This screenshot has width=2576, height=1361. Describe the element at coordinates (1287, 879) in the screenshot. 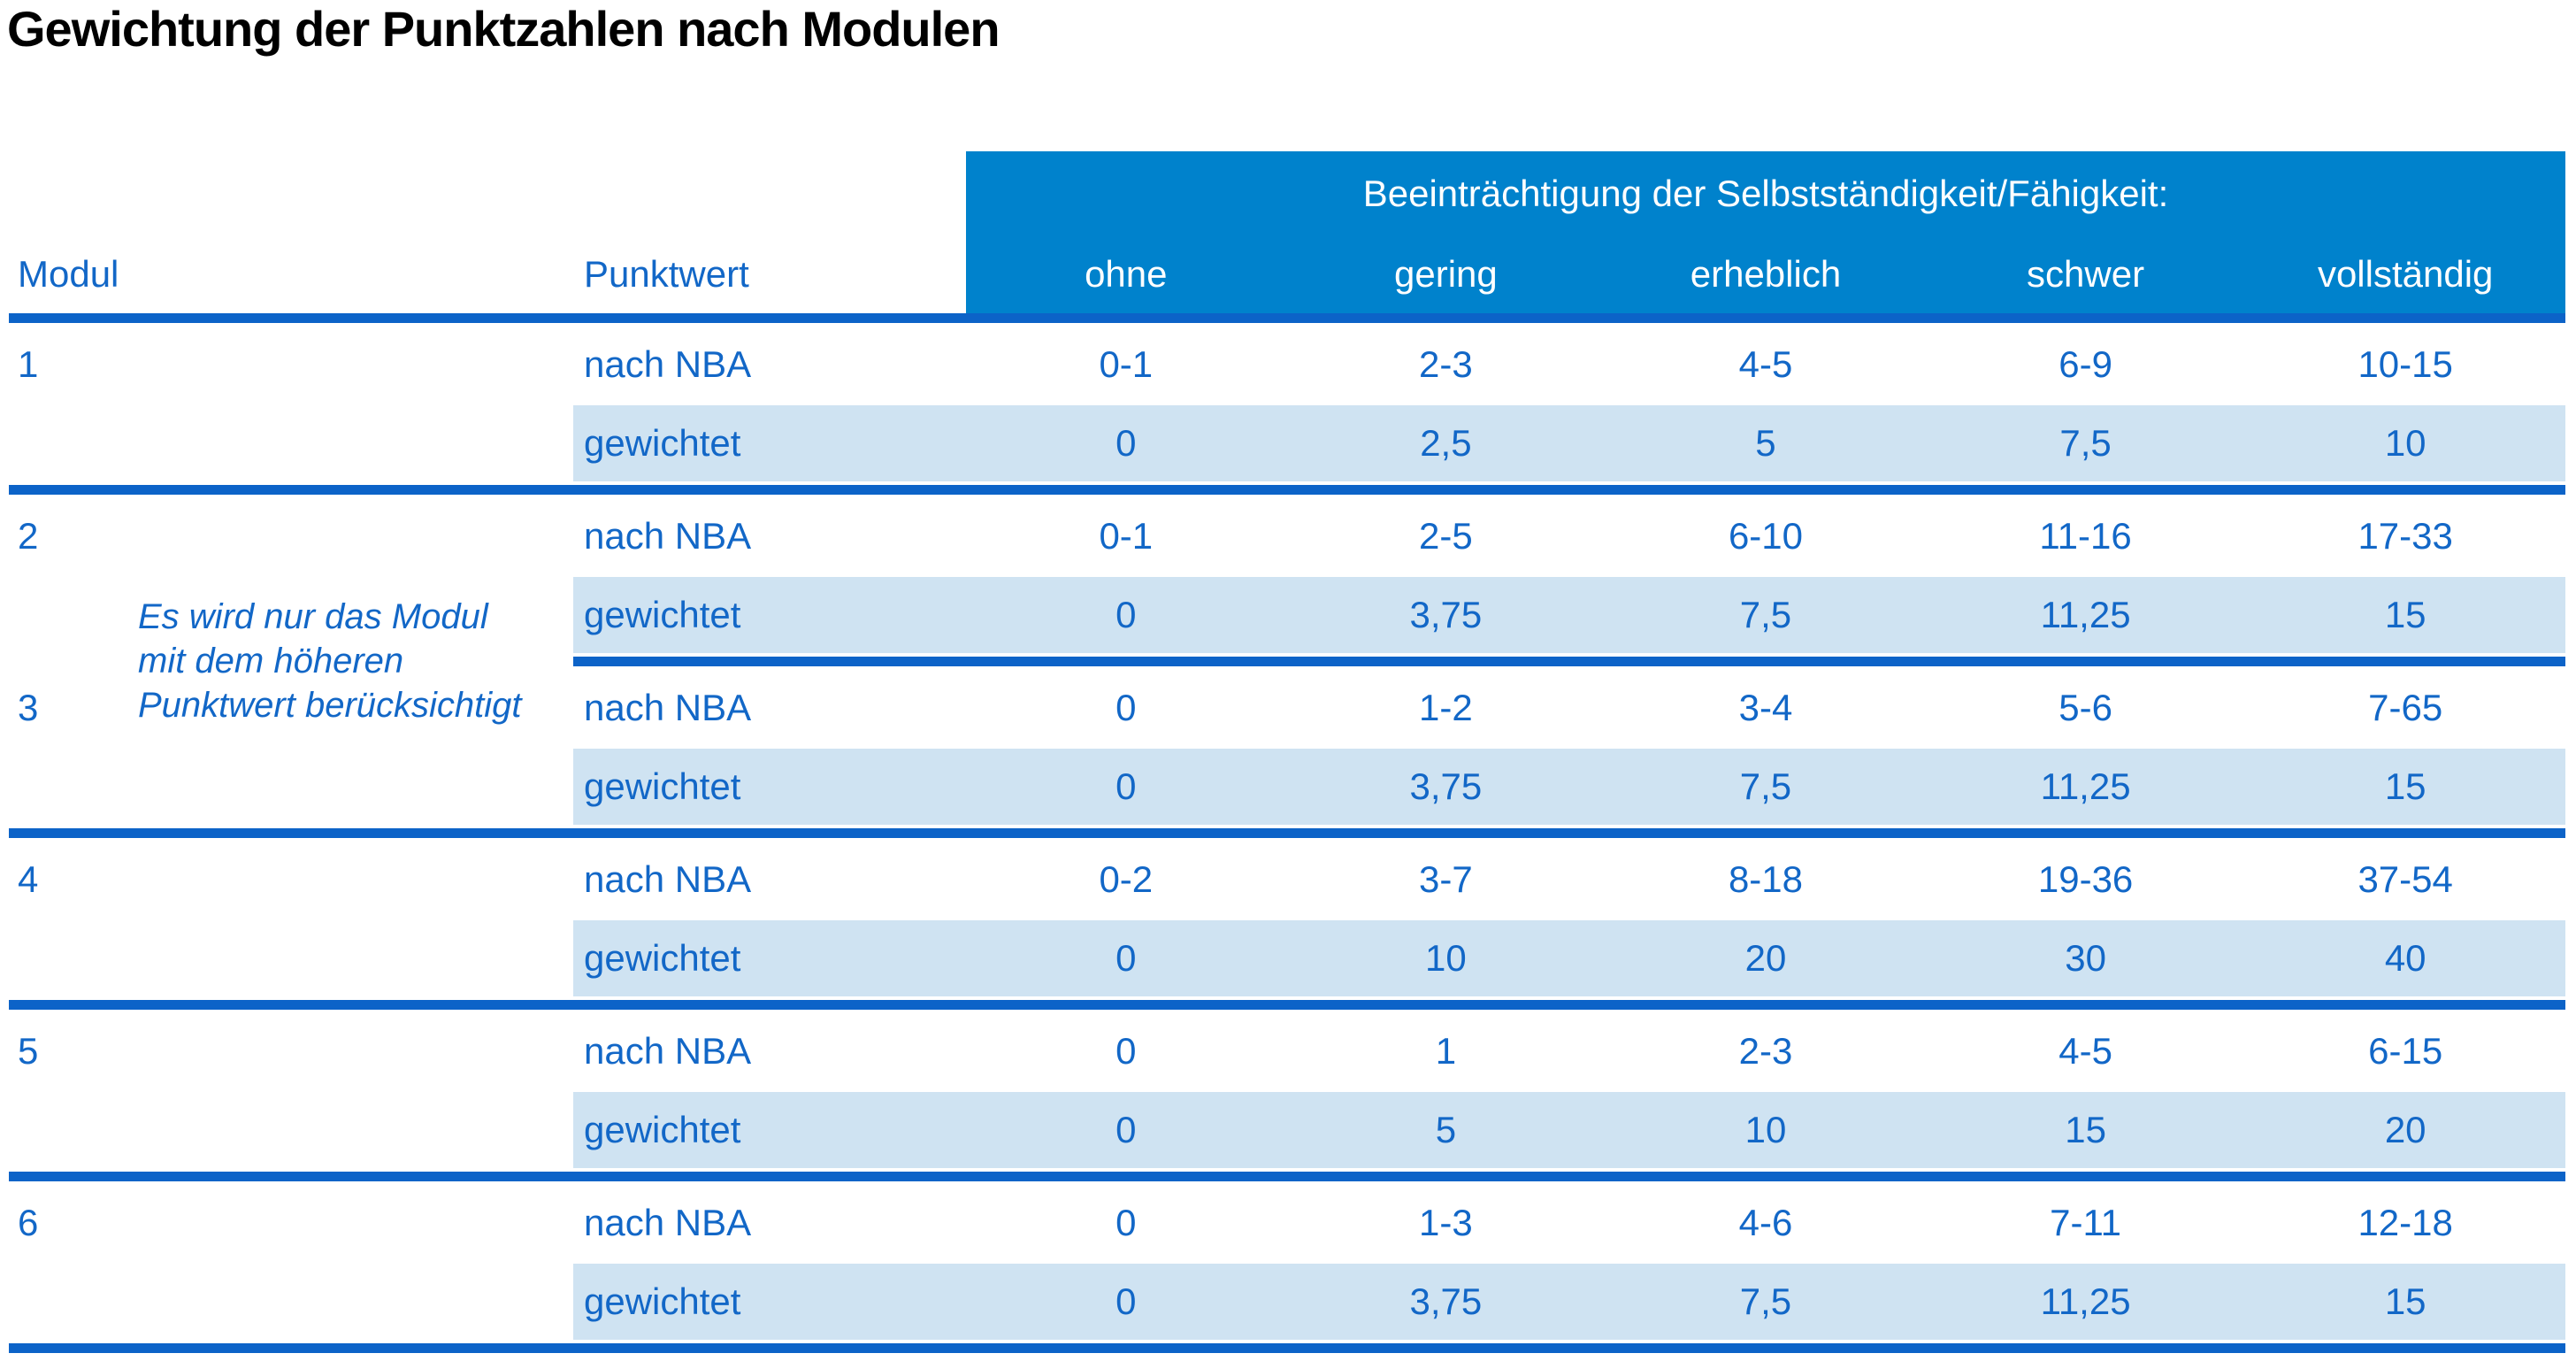

I see `table-row-module4-nba: 4 nach NBA 0-2 3-7 8-18 19-36 37-54` at that location.